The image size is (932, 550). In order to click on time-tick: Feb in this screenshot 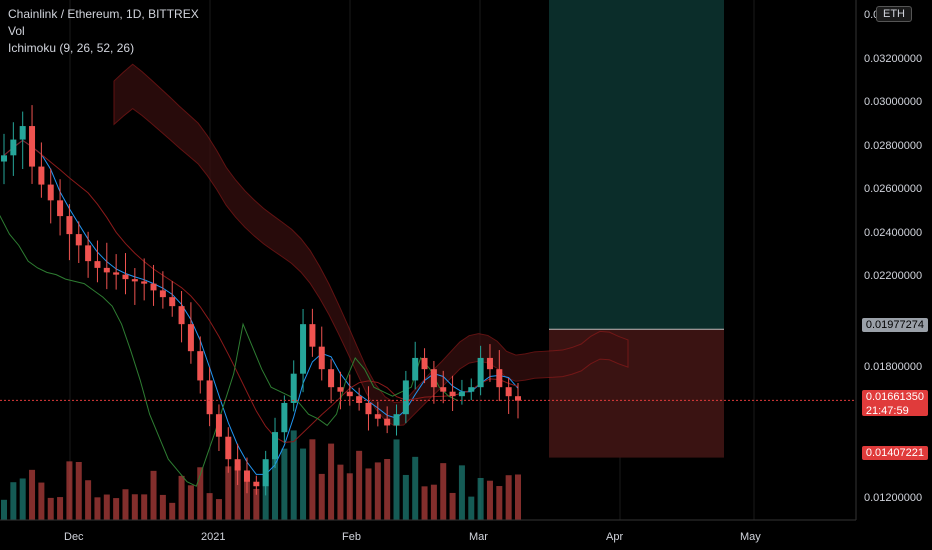, I will do `click(351, 537)`.